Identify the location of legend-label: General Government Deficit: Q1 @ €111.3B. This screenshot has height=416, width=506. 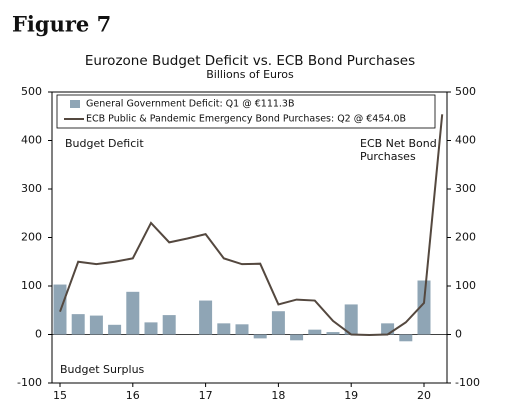
(190, 104).